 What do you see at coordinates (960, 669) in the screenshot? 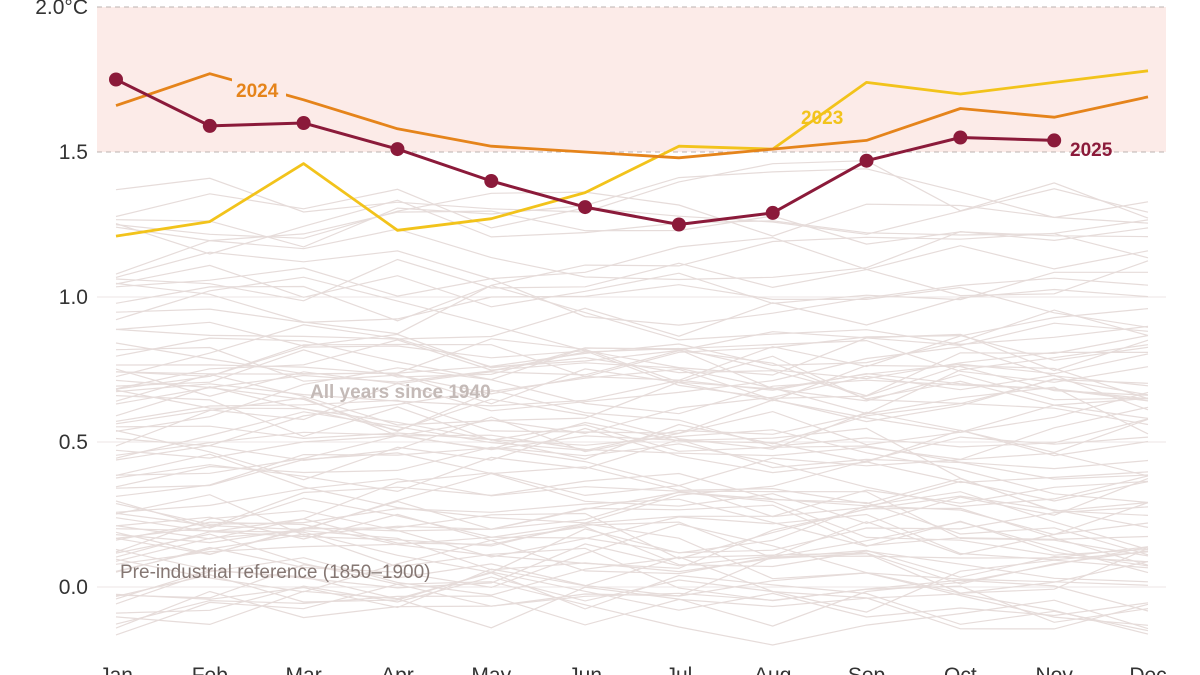
I see `x-tick-label: Oct` at bounding box center [960, 669].